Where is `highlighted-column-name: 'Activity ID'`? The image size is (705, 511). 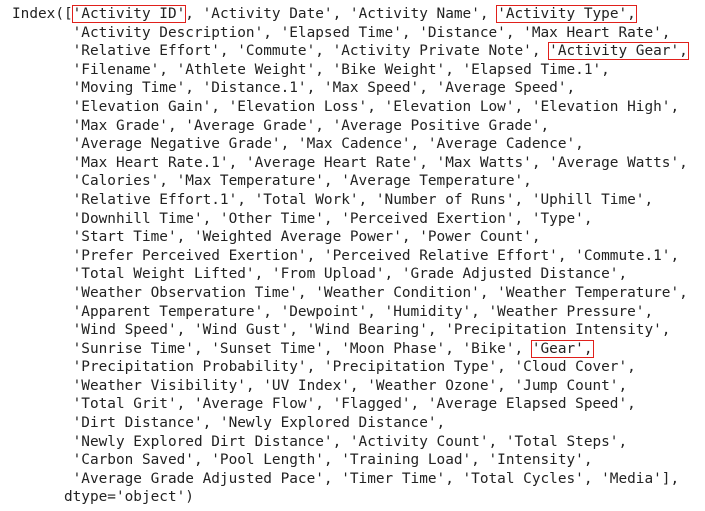
highlighted-column-name: 'Activity ID' is located at coordinates (129, 14).